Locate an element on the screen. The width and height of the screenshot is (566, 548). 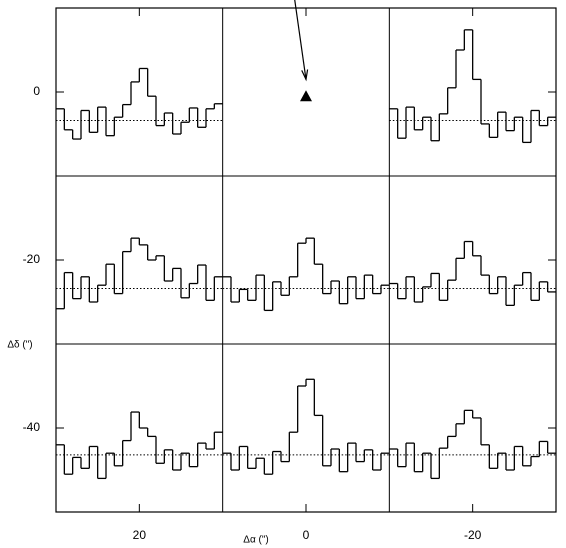
y-tick-label: -40 is located at coordinates (32, 427).